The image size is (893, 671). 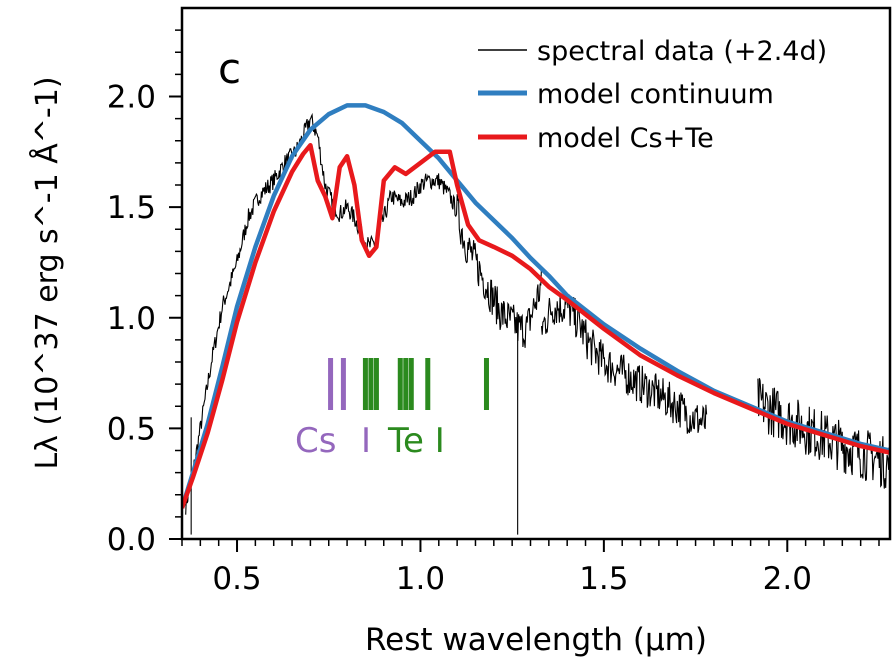 I want to click on y-axis-label: Lλ (10^37 erg s^-1 Å^-1), so click(x=47, y=272).